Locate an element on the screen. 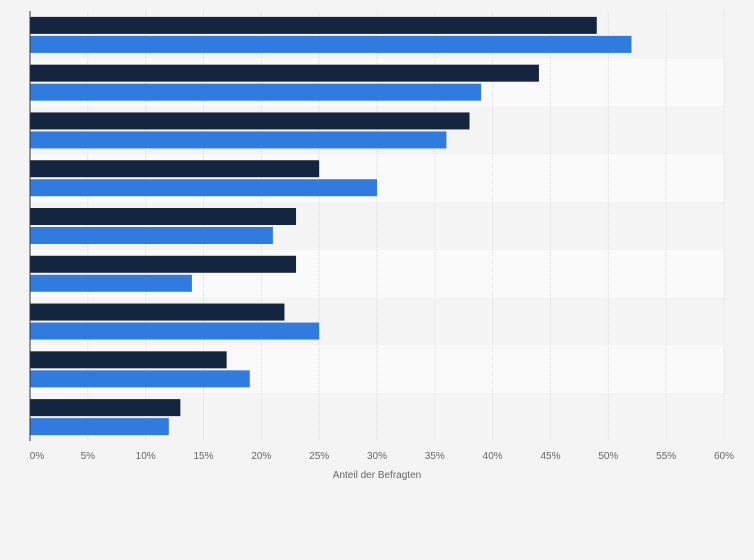 This screenshot has width=754, height=560. x-tick-label: 5% is located at coordinates (88, 456).